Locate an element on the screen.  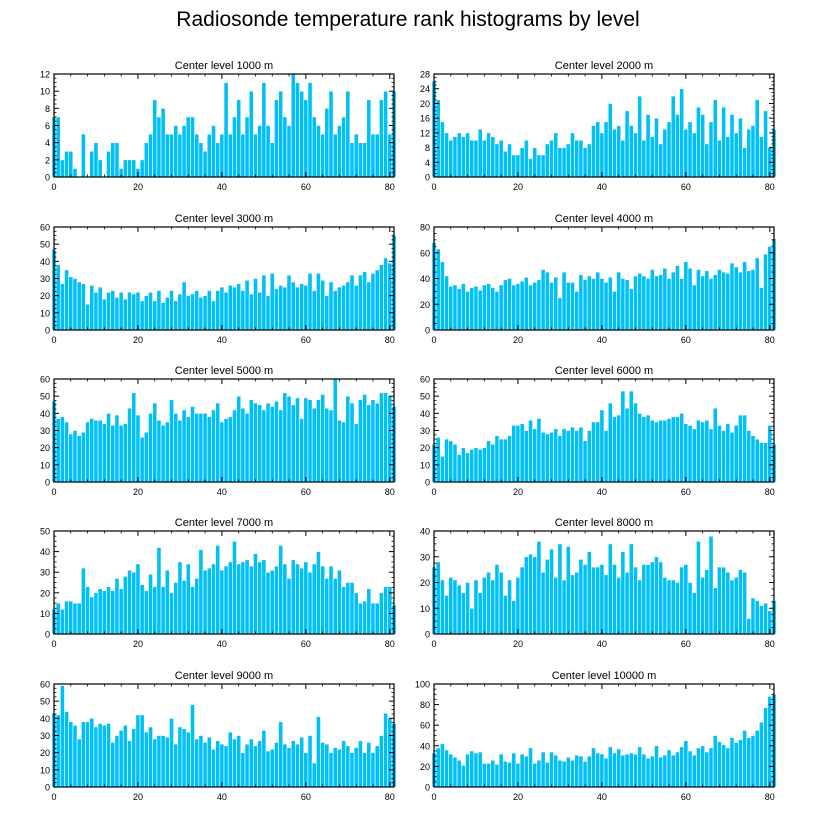
y-tick-label-9-5: 100 is located at coordinates (422, 685).